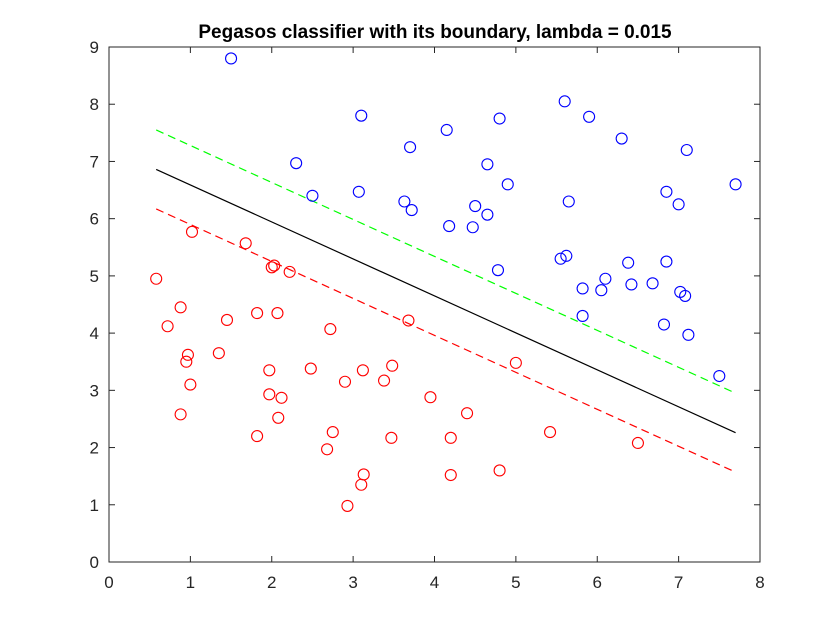  I want to click on y-tick-label: 0, so click(94, 562).